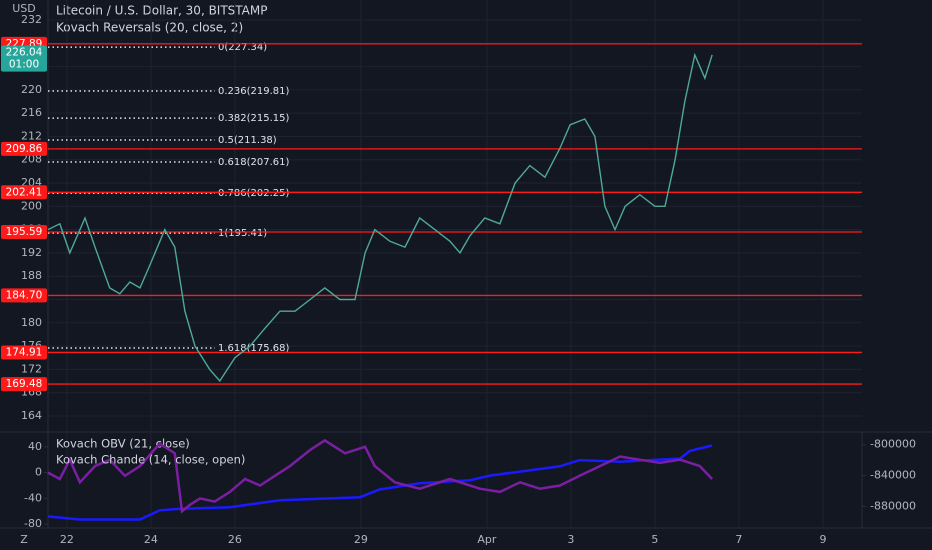 The height and width of the screenshot is (550, 932). I want to click on level-label: 195.59, so click(24, 232).